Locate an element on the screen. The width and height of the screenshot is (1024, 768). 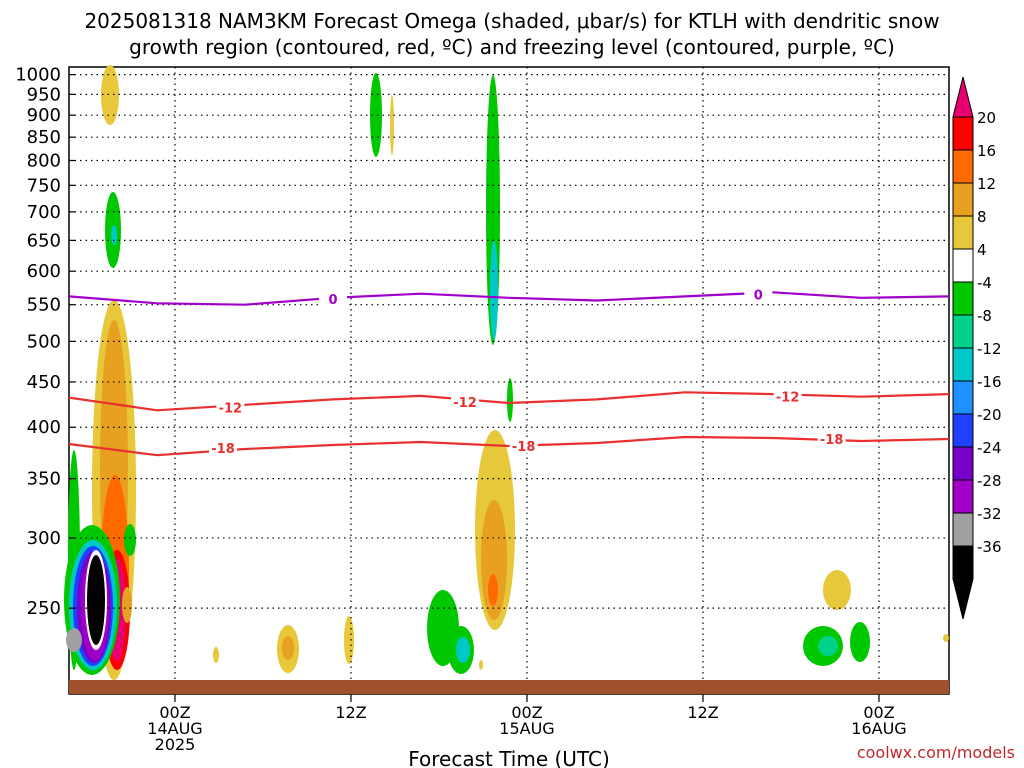
contour--12 is located at coordinates (509, 401).